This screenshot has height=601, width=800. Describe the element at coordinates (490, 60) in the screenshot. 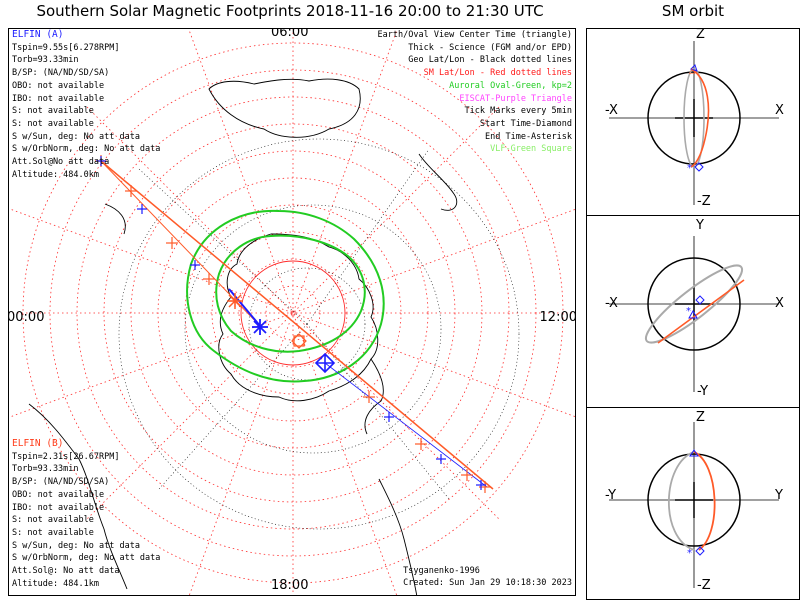

I see `legend-line: Geo Lat/Lon - Black dotted lines` at that location.